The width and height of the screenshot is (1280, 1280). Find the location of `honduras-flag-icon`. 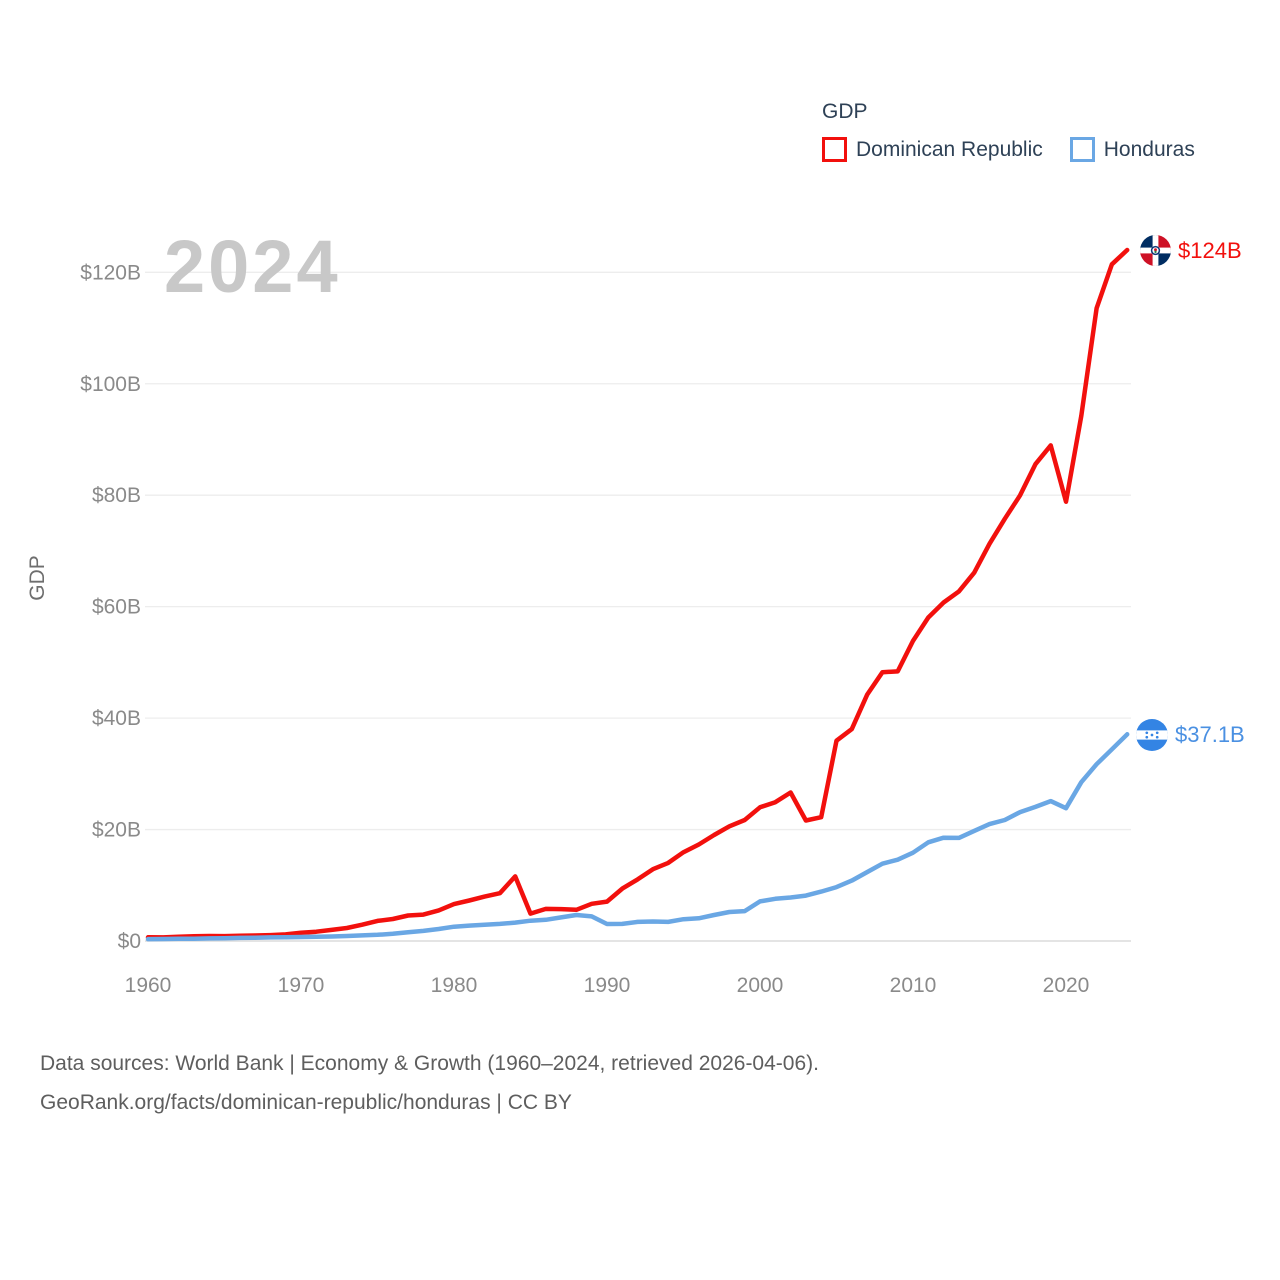

honduras-flag-icon is located at coordinates (1152, 735).